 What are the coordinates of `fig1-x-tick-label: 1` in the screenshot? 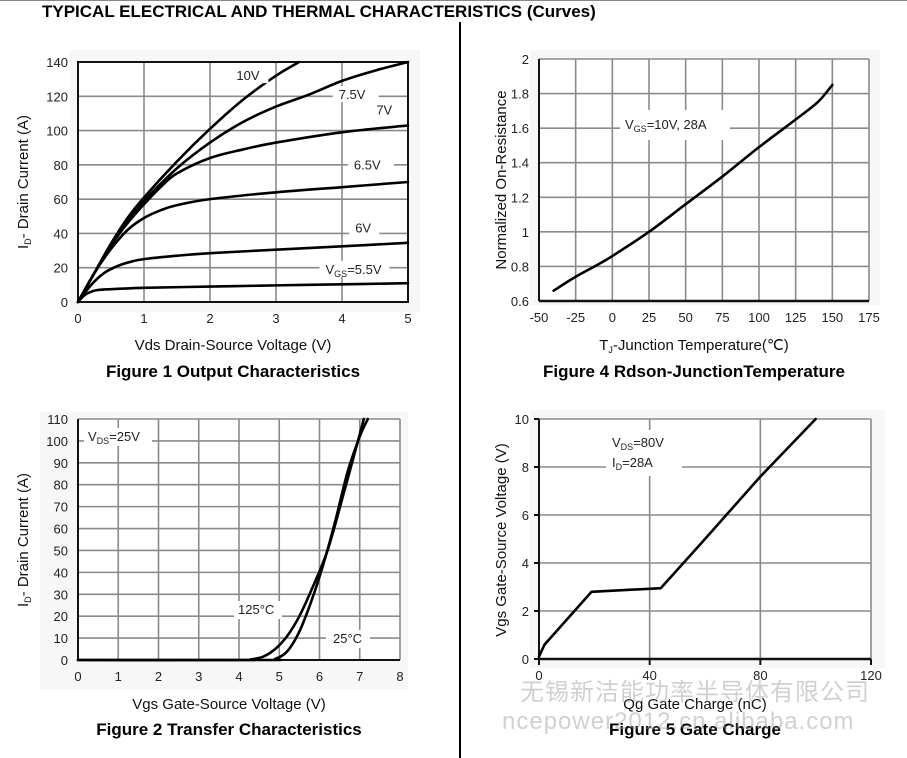 It's located at (143, 318).